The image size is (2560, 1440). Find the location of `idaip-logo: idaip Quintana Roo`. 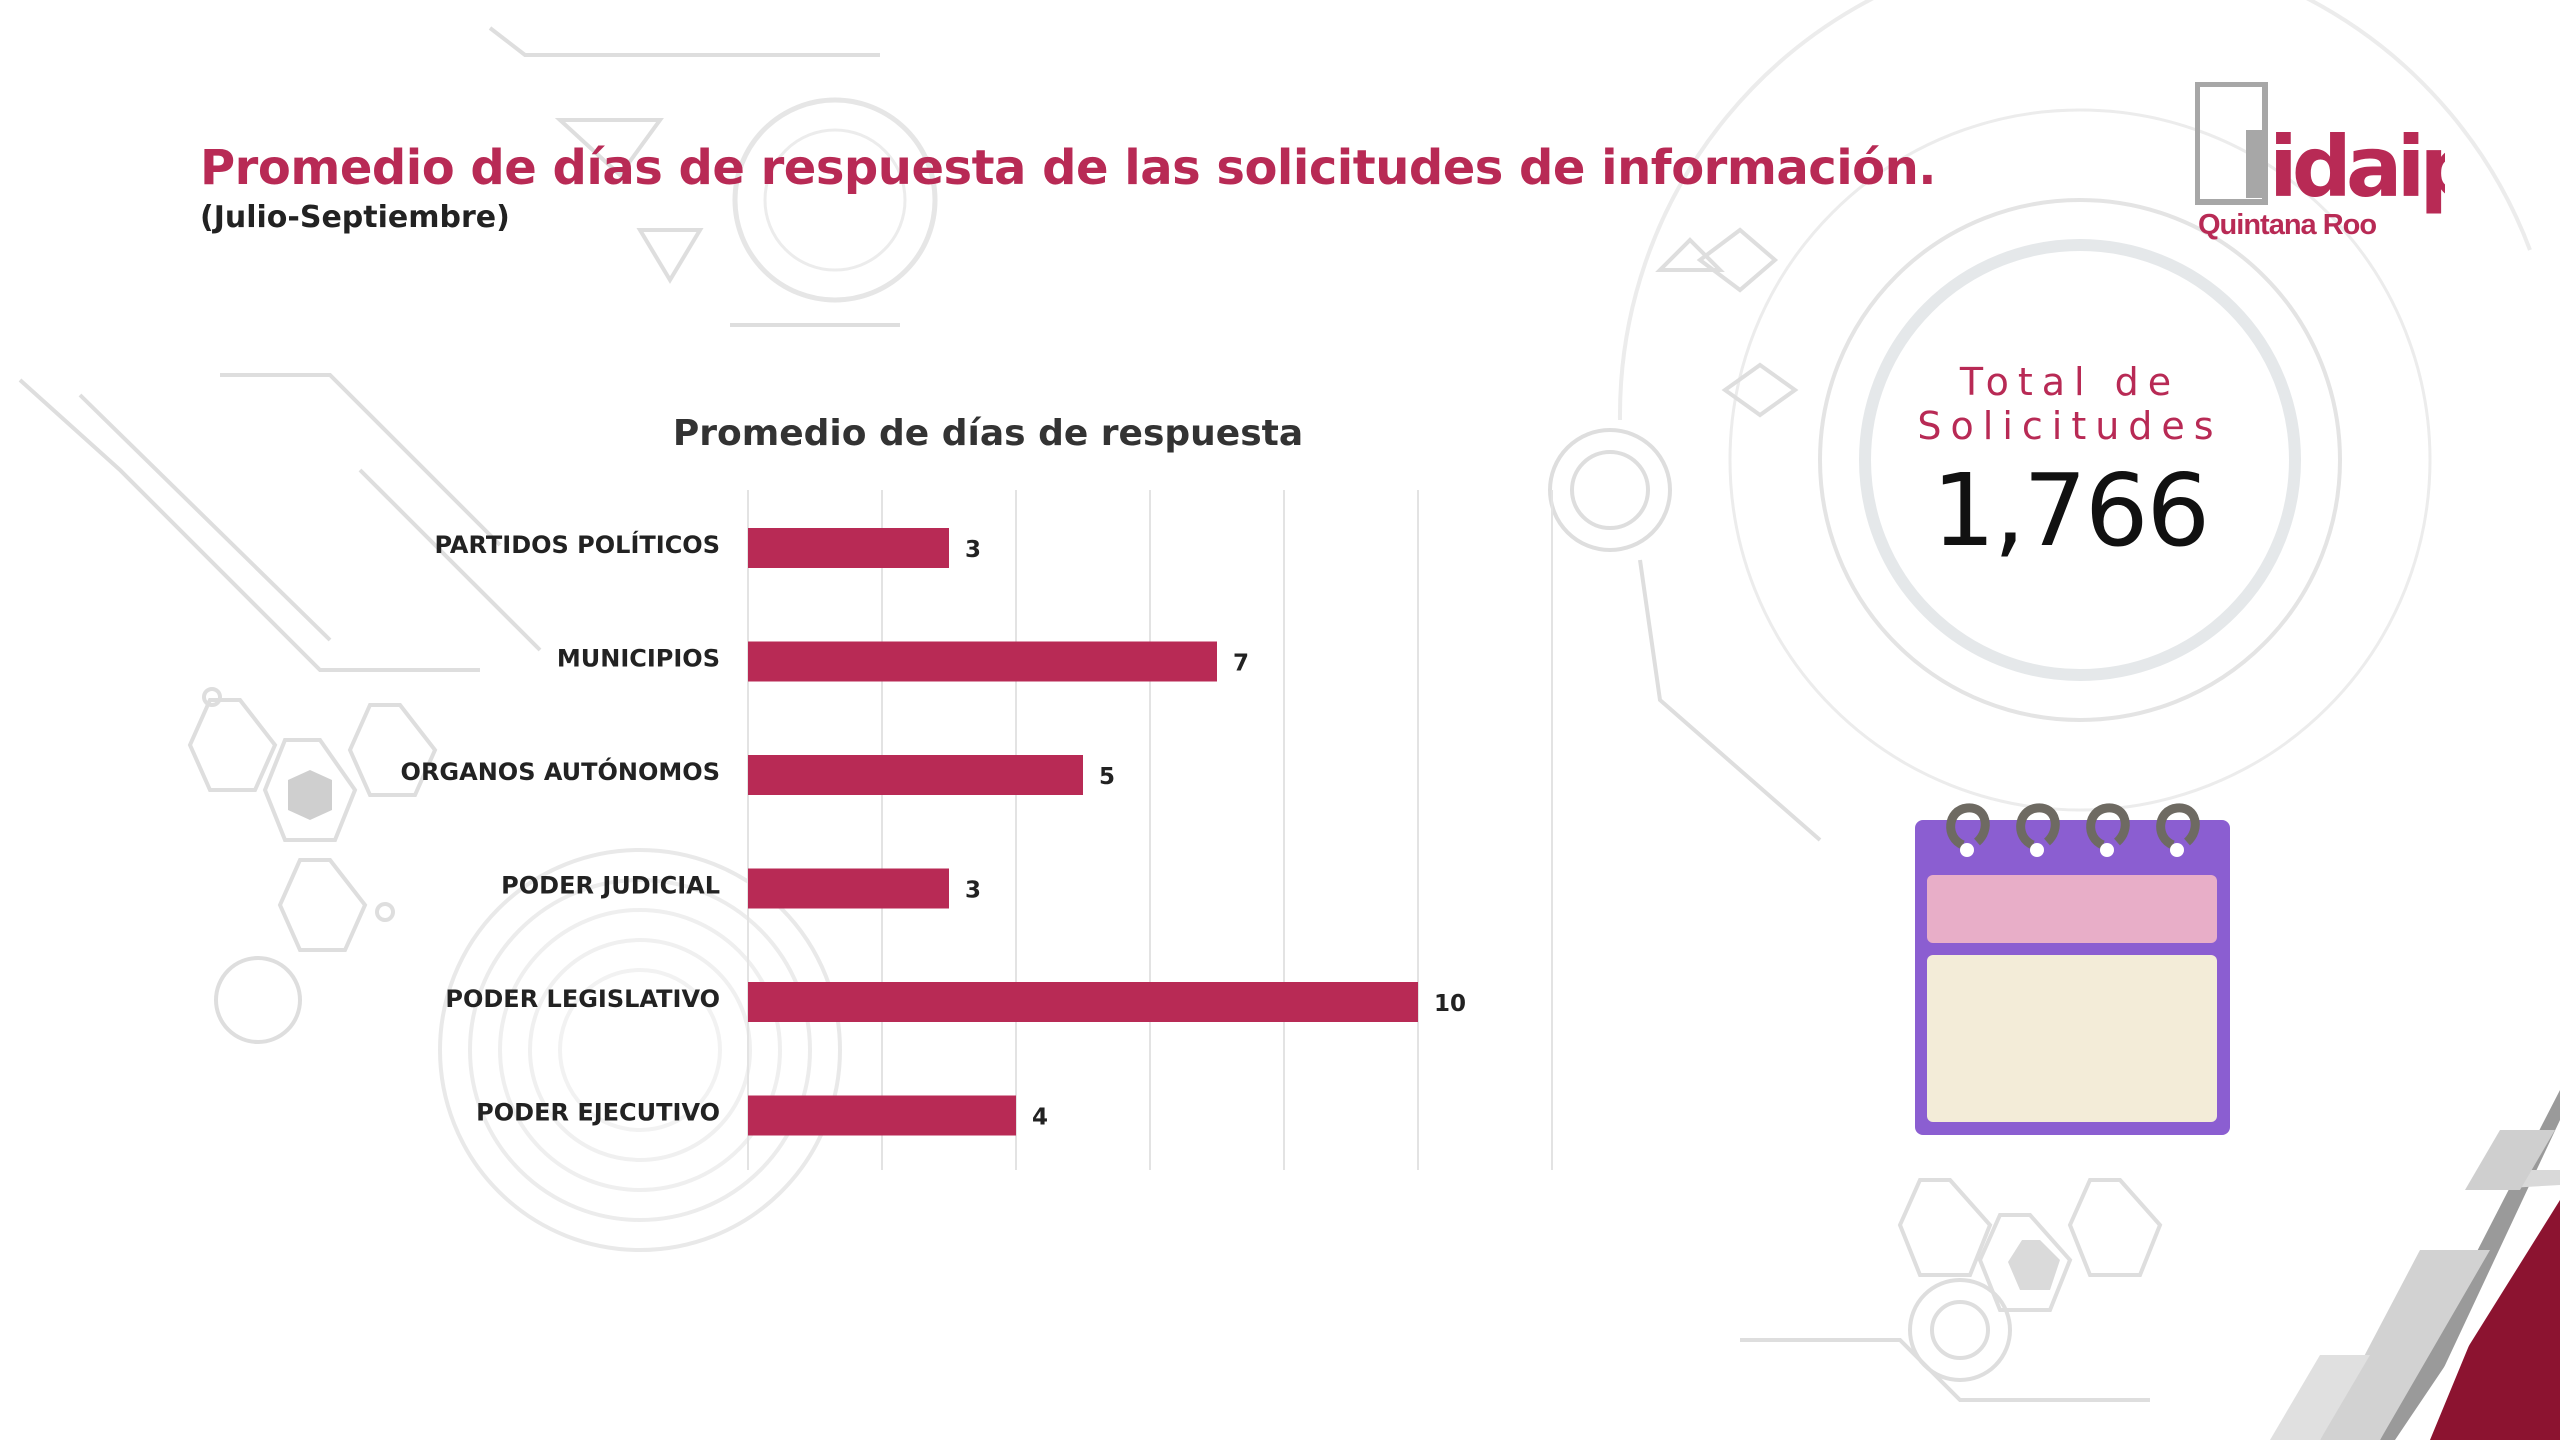

idaip-logo: idaip Quintana Roo is located at coordinates (2320, 161).